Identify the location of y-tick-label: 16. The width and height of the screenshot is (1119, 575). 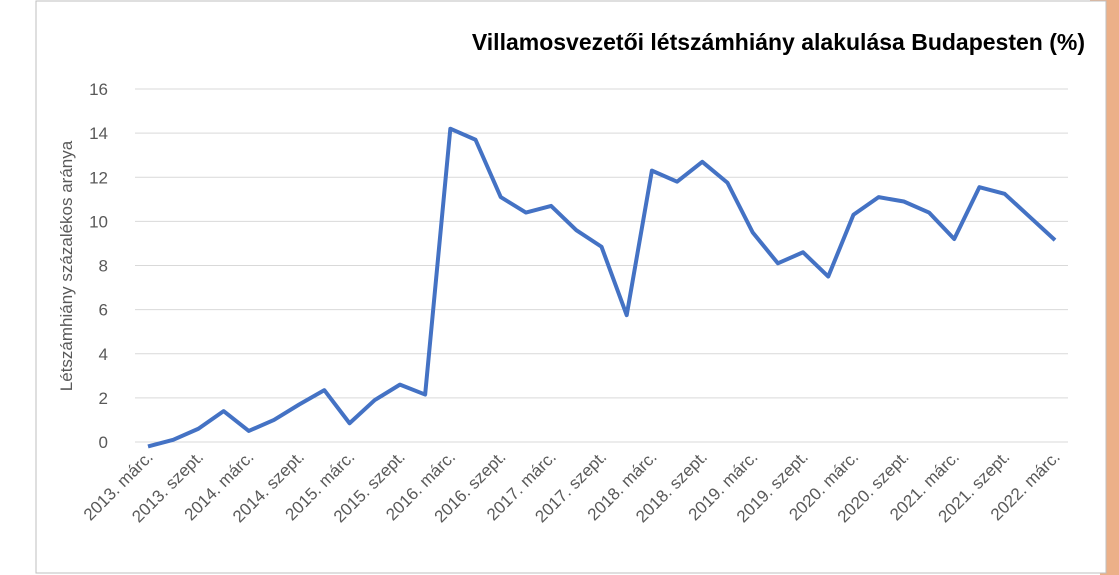
(98, 89).